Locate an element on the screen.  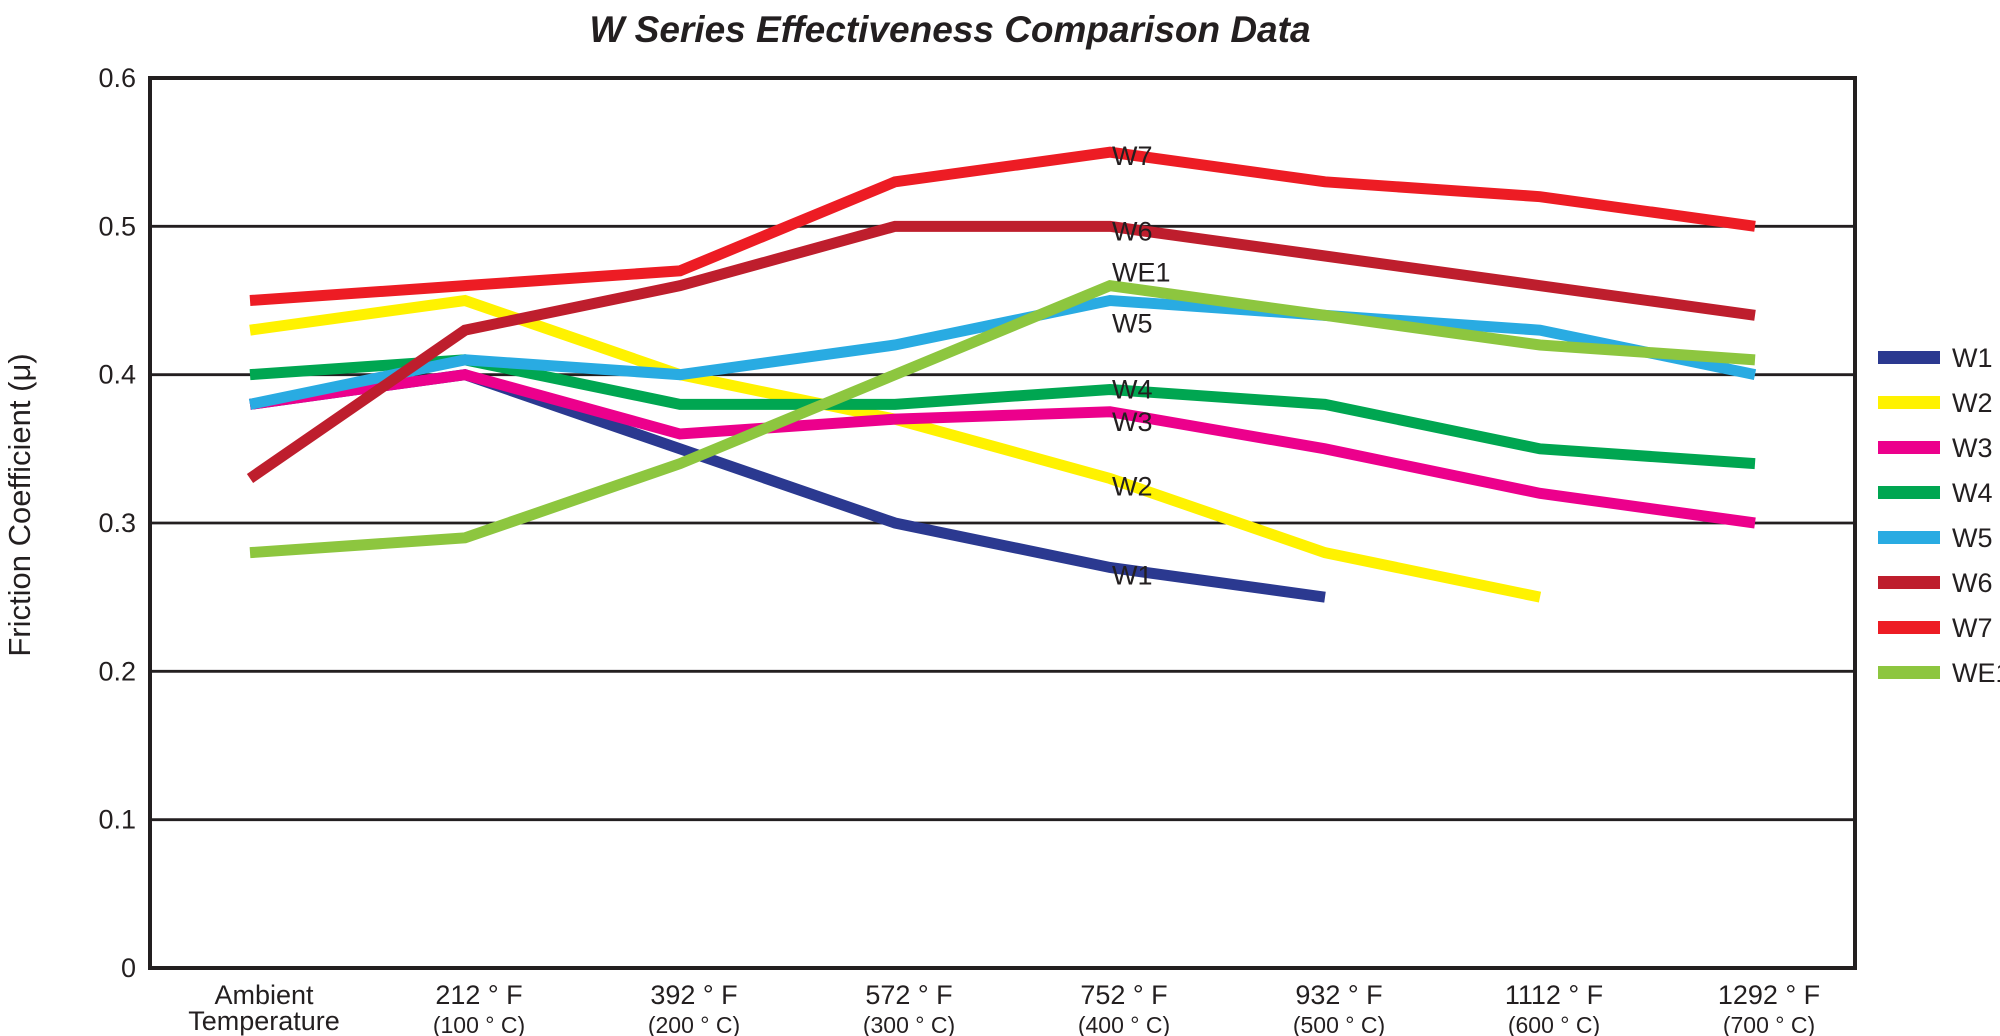
chart-title: W Series Effectiveness Comparison Data is located at coordinates (949, 29).